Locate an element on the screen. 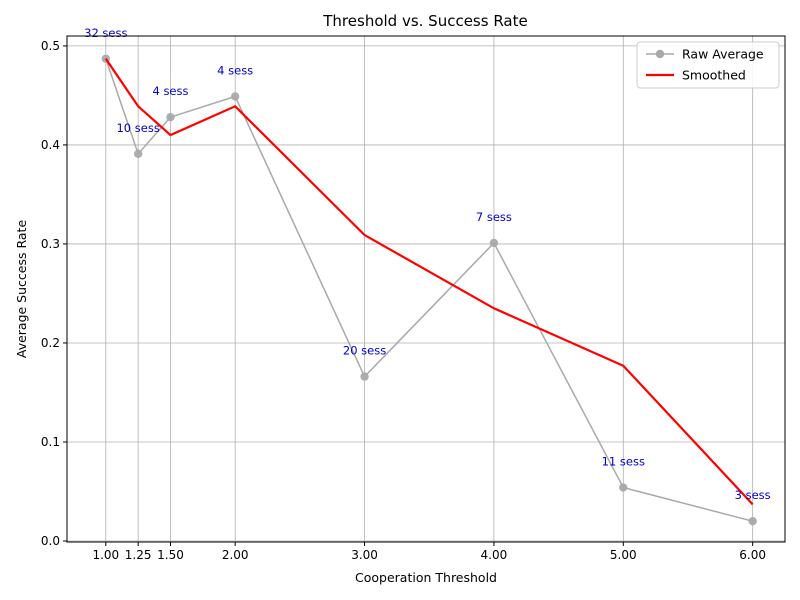  data-label: 11 sess is located at coordinates (623, 462).